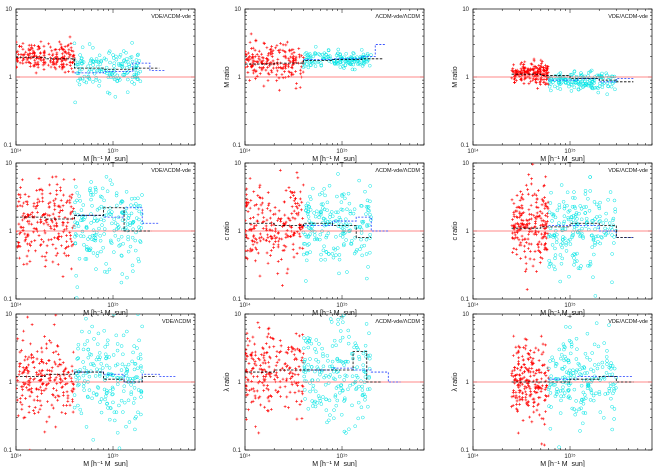  Describe the element at coordinates (227, 230) in the screenshot. I see `y-axis-label: c ratio` at that location.